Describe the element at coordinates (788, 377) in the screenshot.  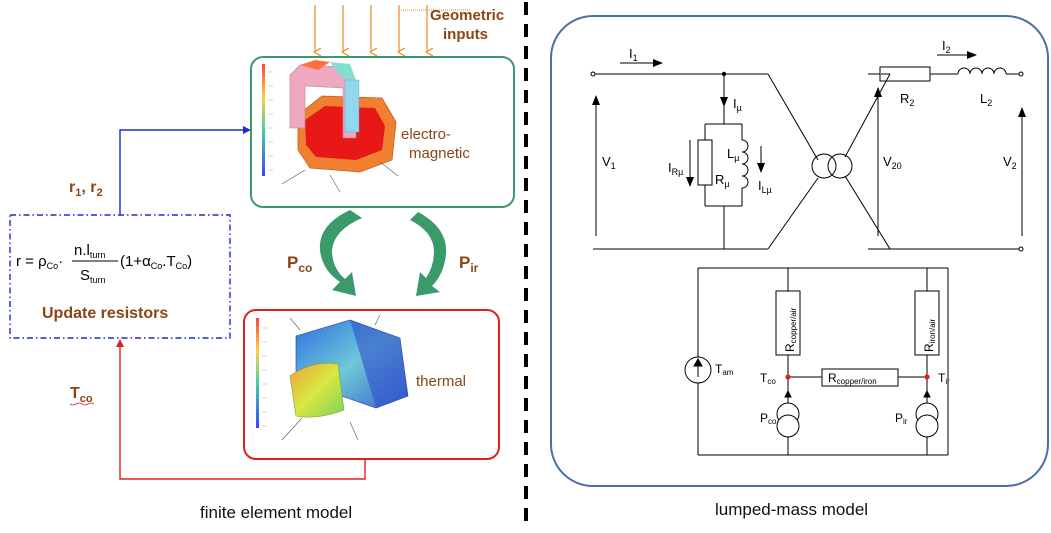
I see `node-tco` at that location.